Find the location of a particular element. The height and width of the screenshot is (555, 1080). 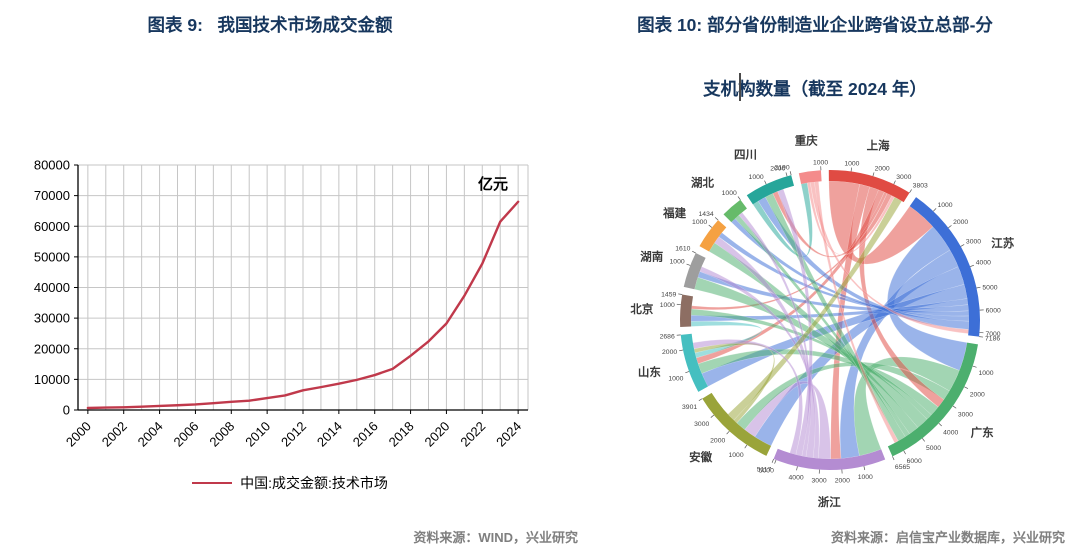

svg-text: 7000 is located at coordinates (992, 334).